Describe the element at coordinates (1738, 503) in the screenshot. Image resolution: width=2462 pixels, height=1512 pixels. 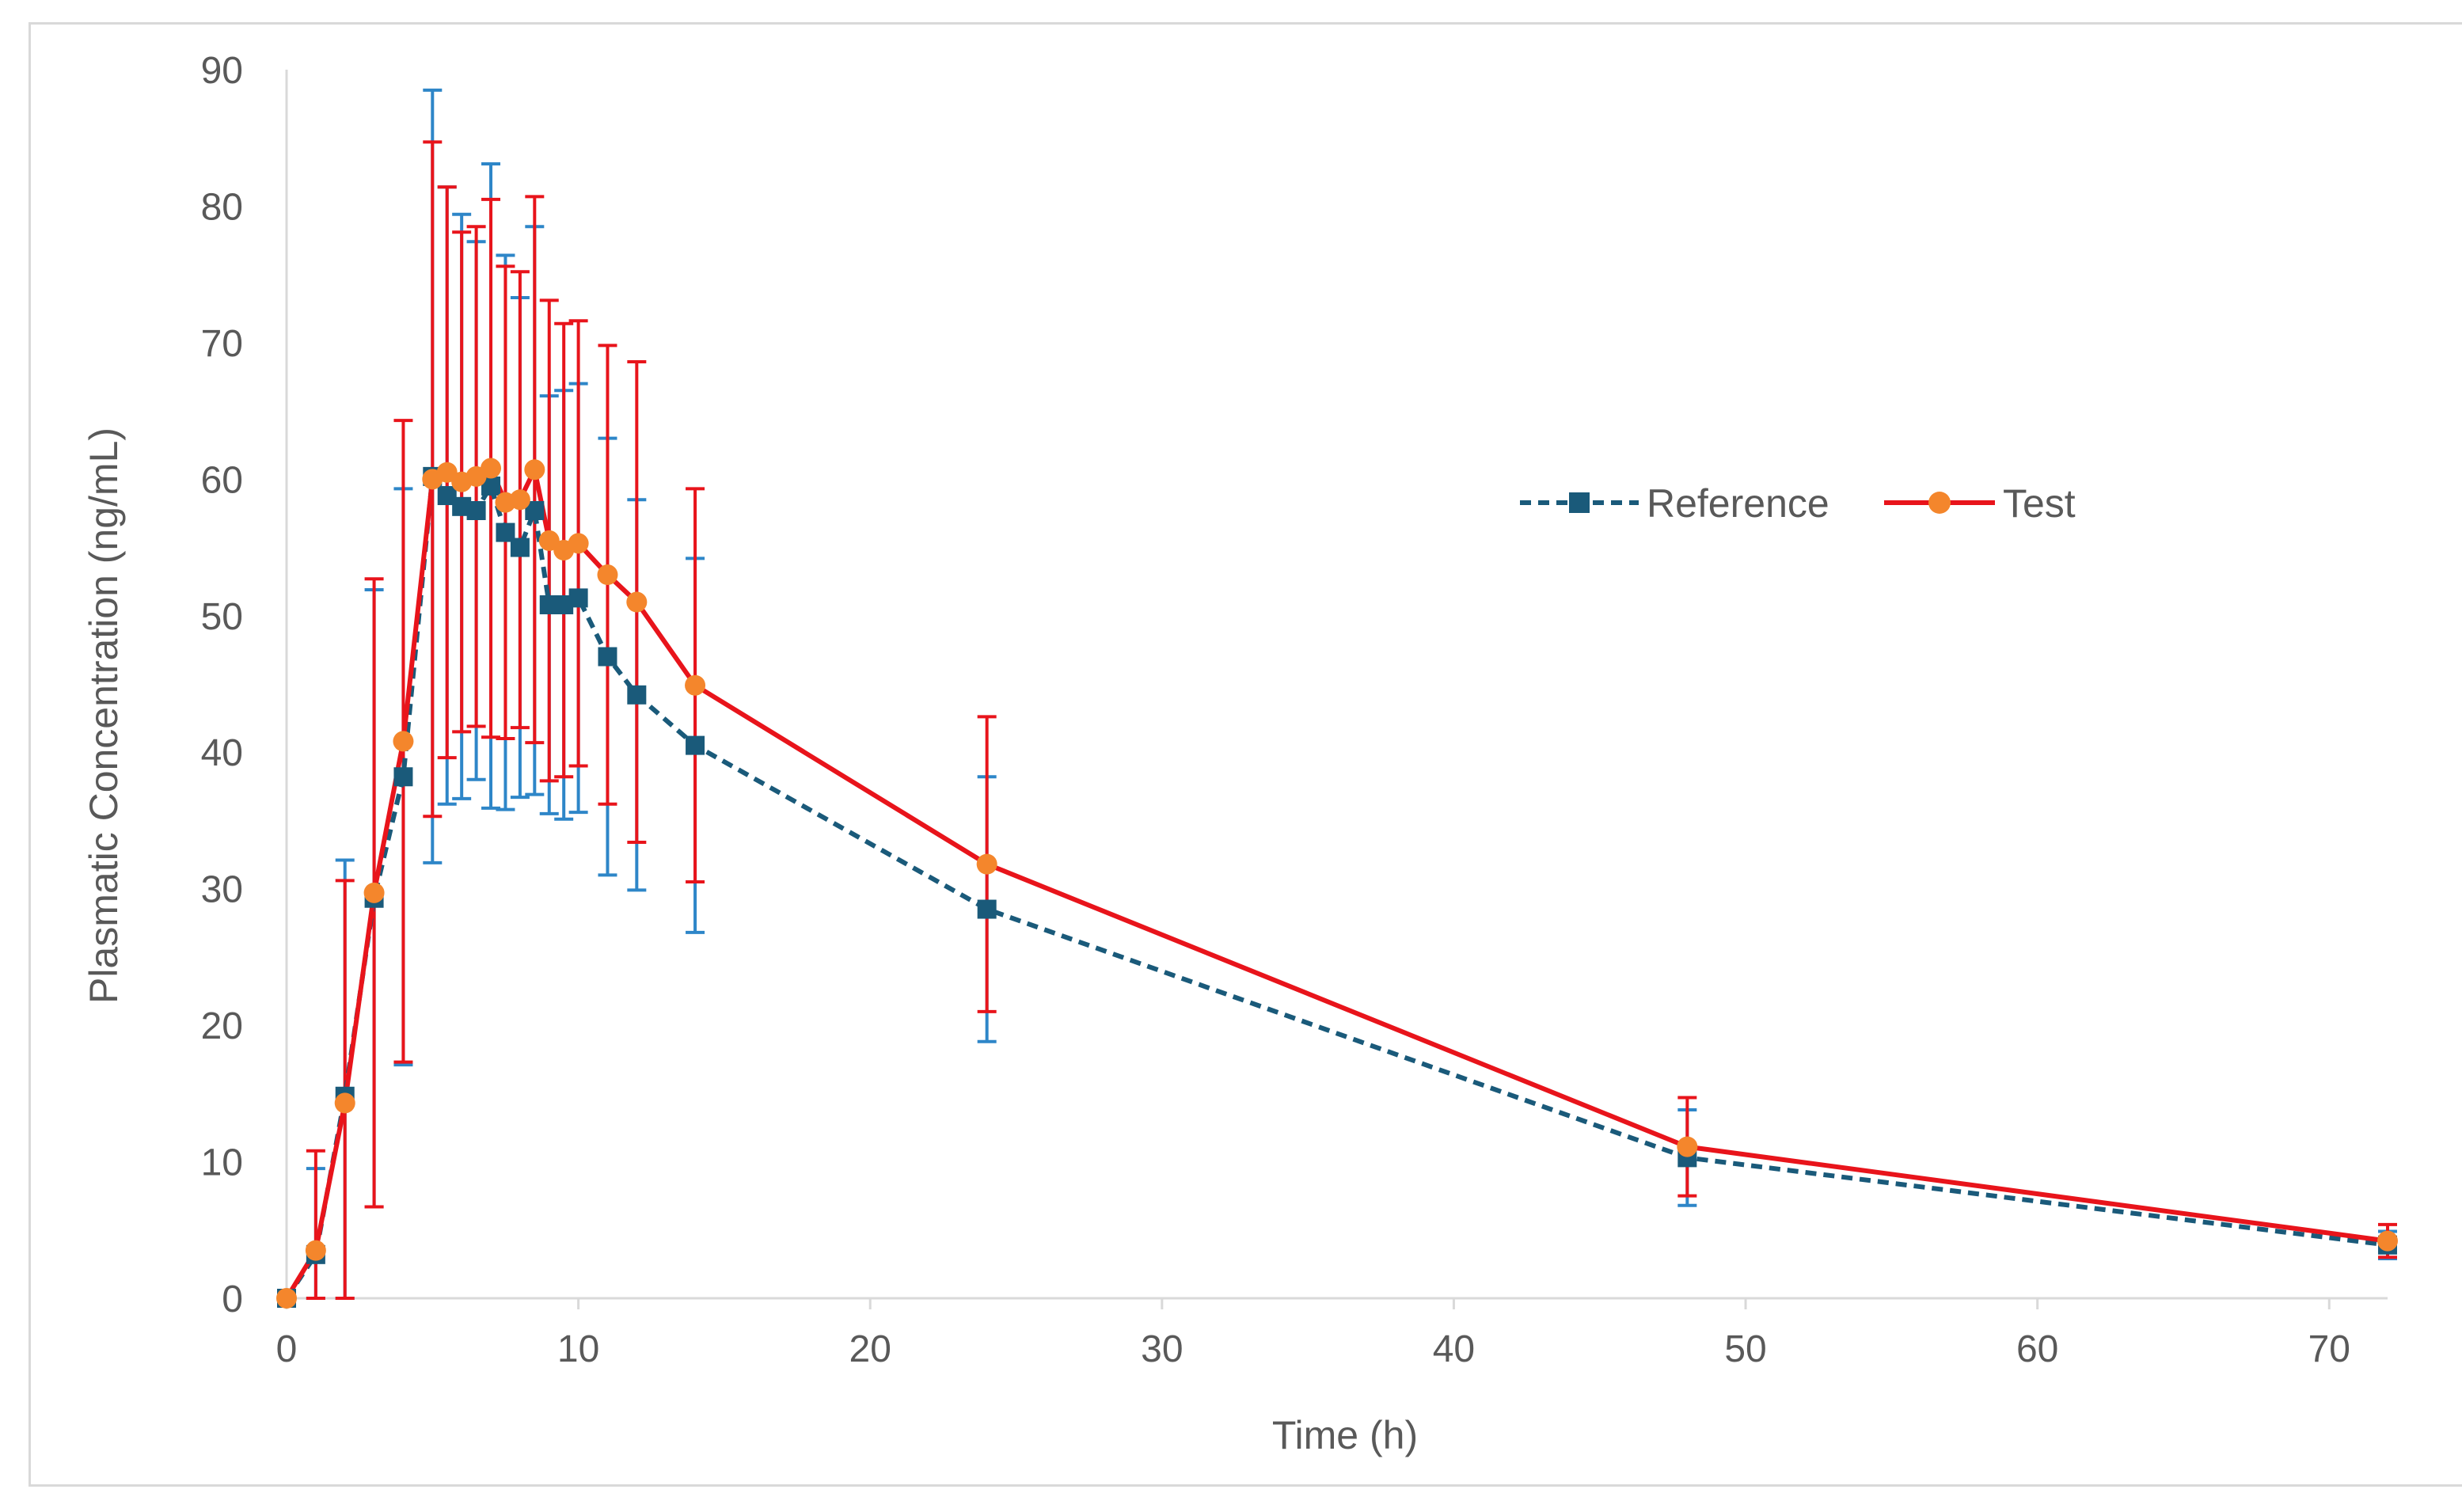
I see `legend-reference-label: Reference` at that location.